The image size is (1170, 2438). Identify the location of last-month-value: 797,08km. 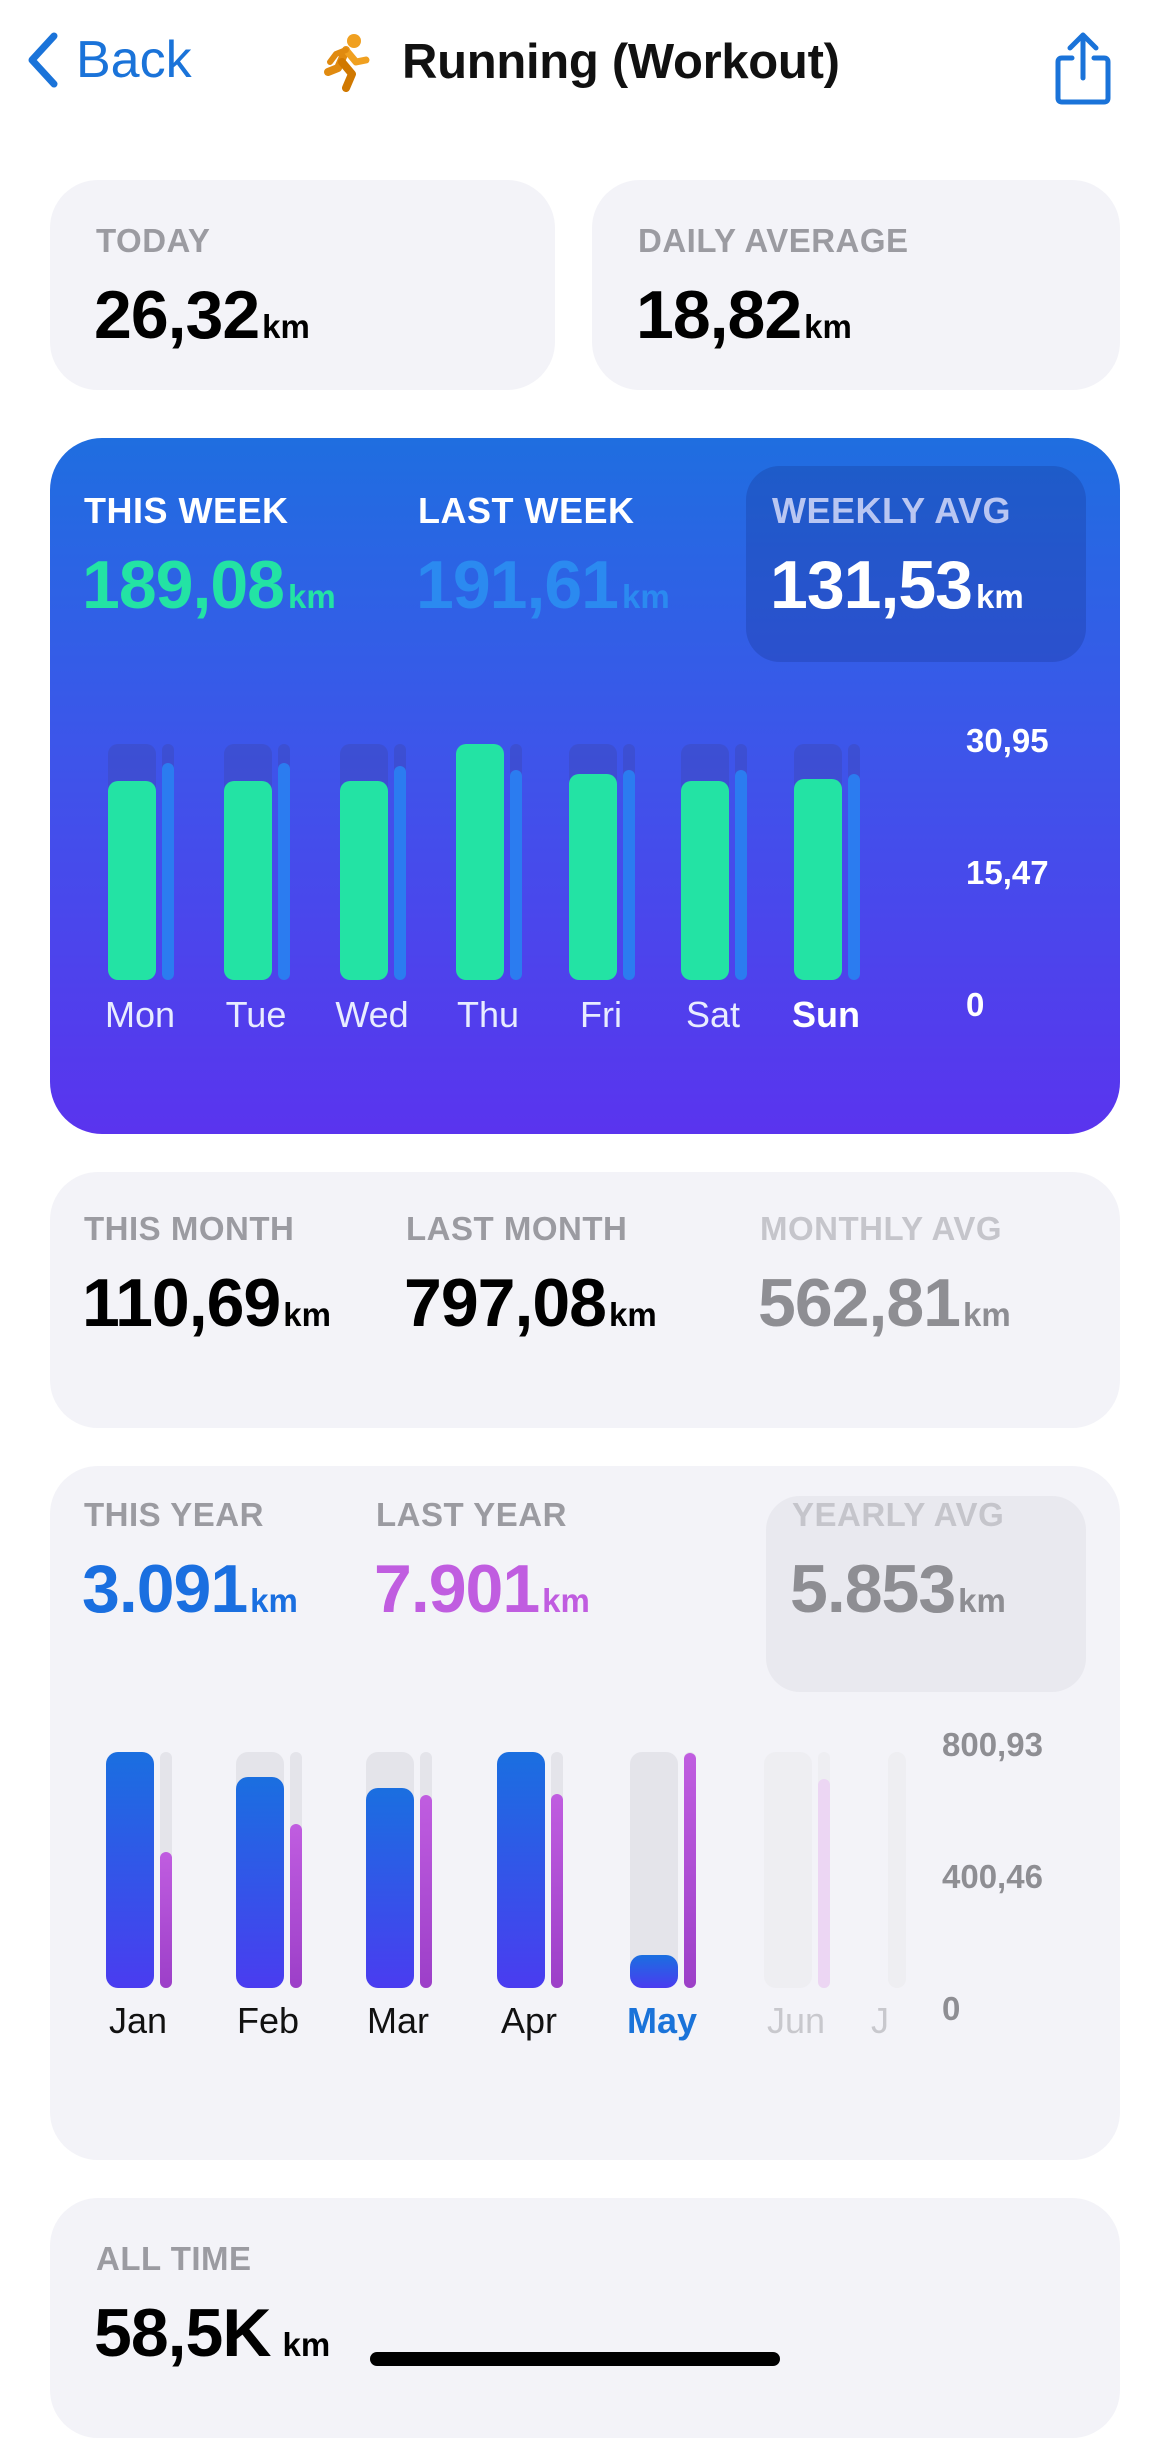
(530, 1303).